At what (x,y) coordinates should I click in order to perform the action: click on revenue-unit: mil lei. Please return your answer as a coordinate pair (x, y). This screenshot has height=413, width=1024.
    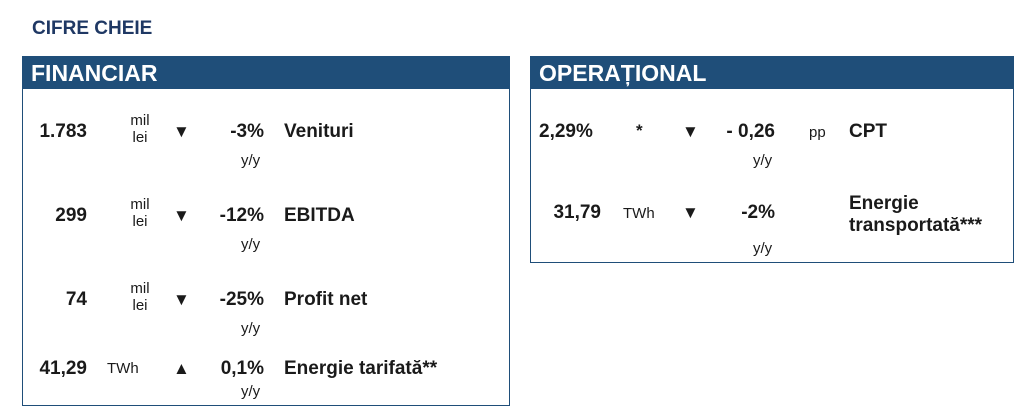
    Looking at the image, I should click on (140, 129).